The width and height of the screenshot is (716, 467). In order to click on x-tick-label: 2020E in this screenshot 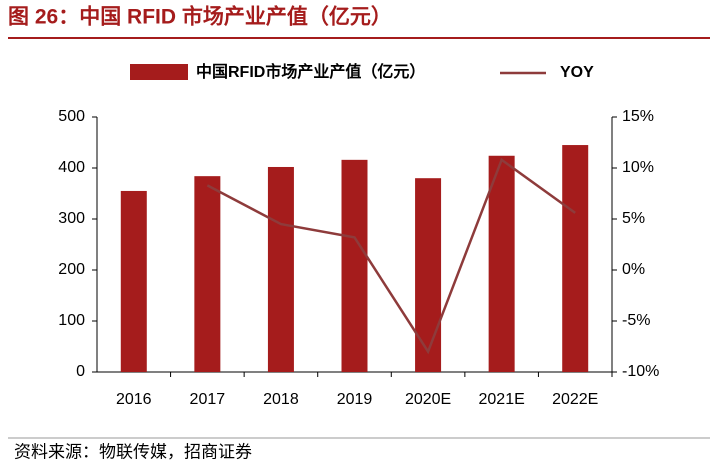, I will do `click(428, 399)`.